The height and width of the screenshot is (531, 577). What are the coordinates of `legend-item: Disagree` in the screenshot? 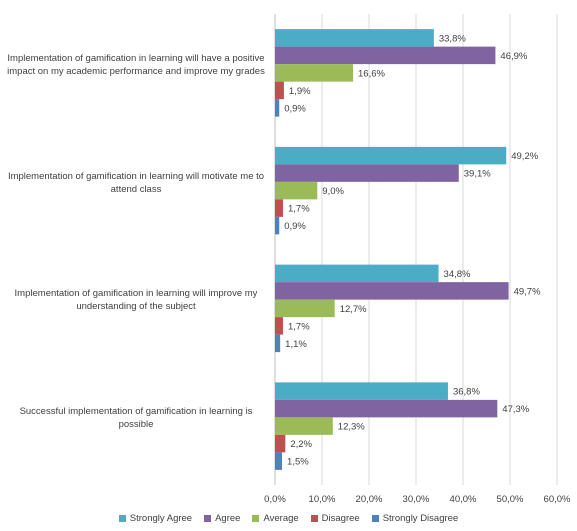 It's located at (335, 518).